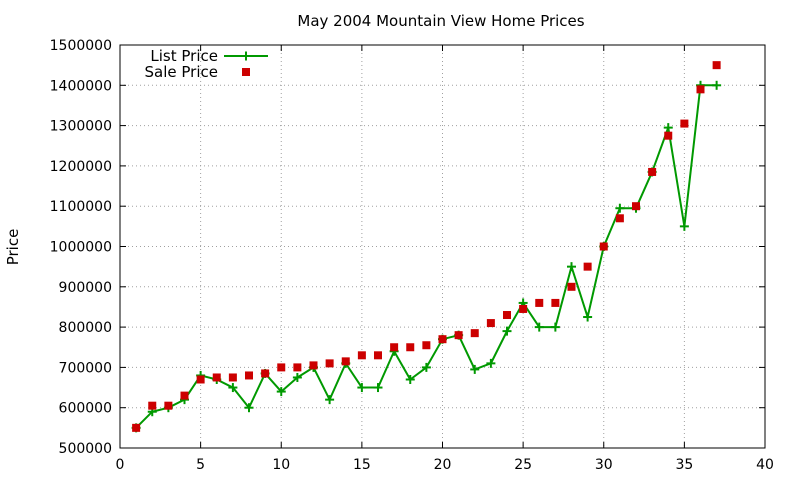 The image size is (800, 480). What do you see at coordinates (81, 127) in the screenshot?
I see `y-tick-label: 1300000` at bounding box center [81, 127].